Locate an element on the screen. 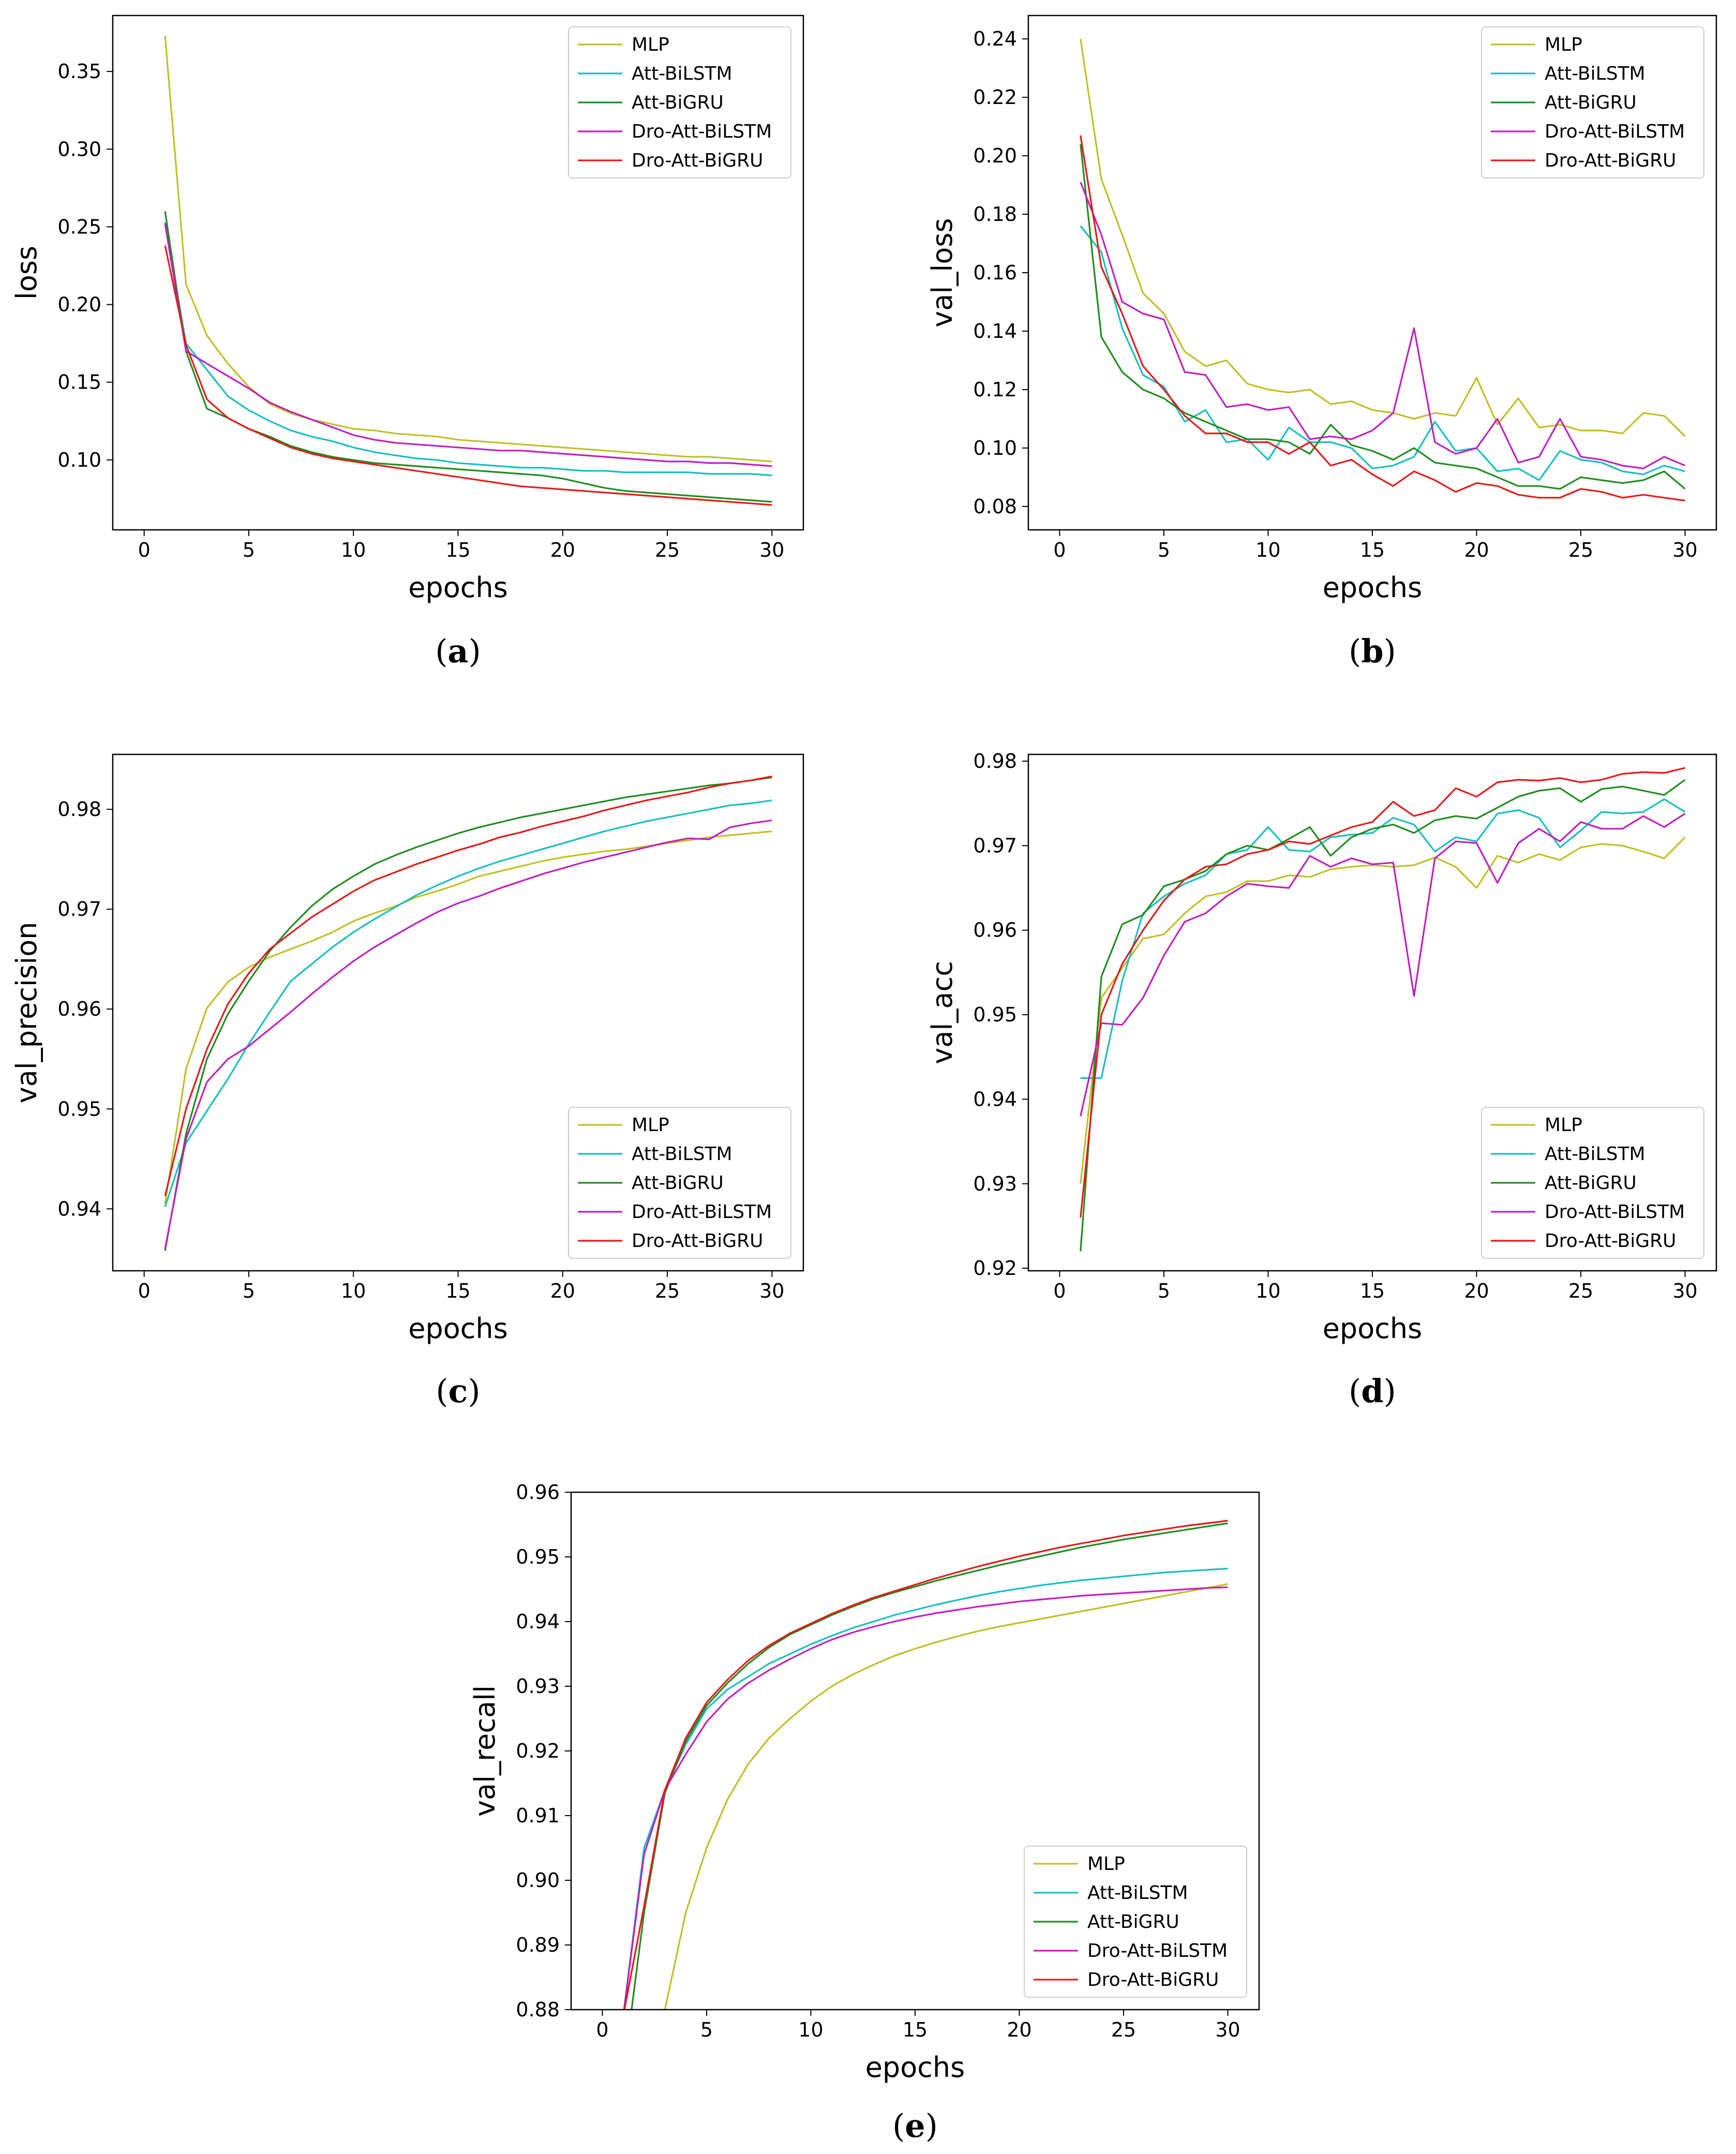 The width and height of the screenshot is (1736, 2154). series-group-e is located at coordinates (925, 1765).